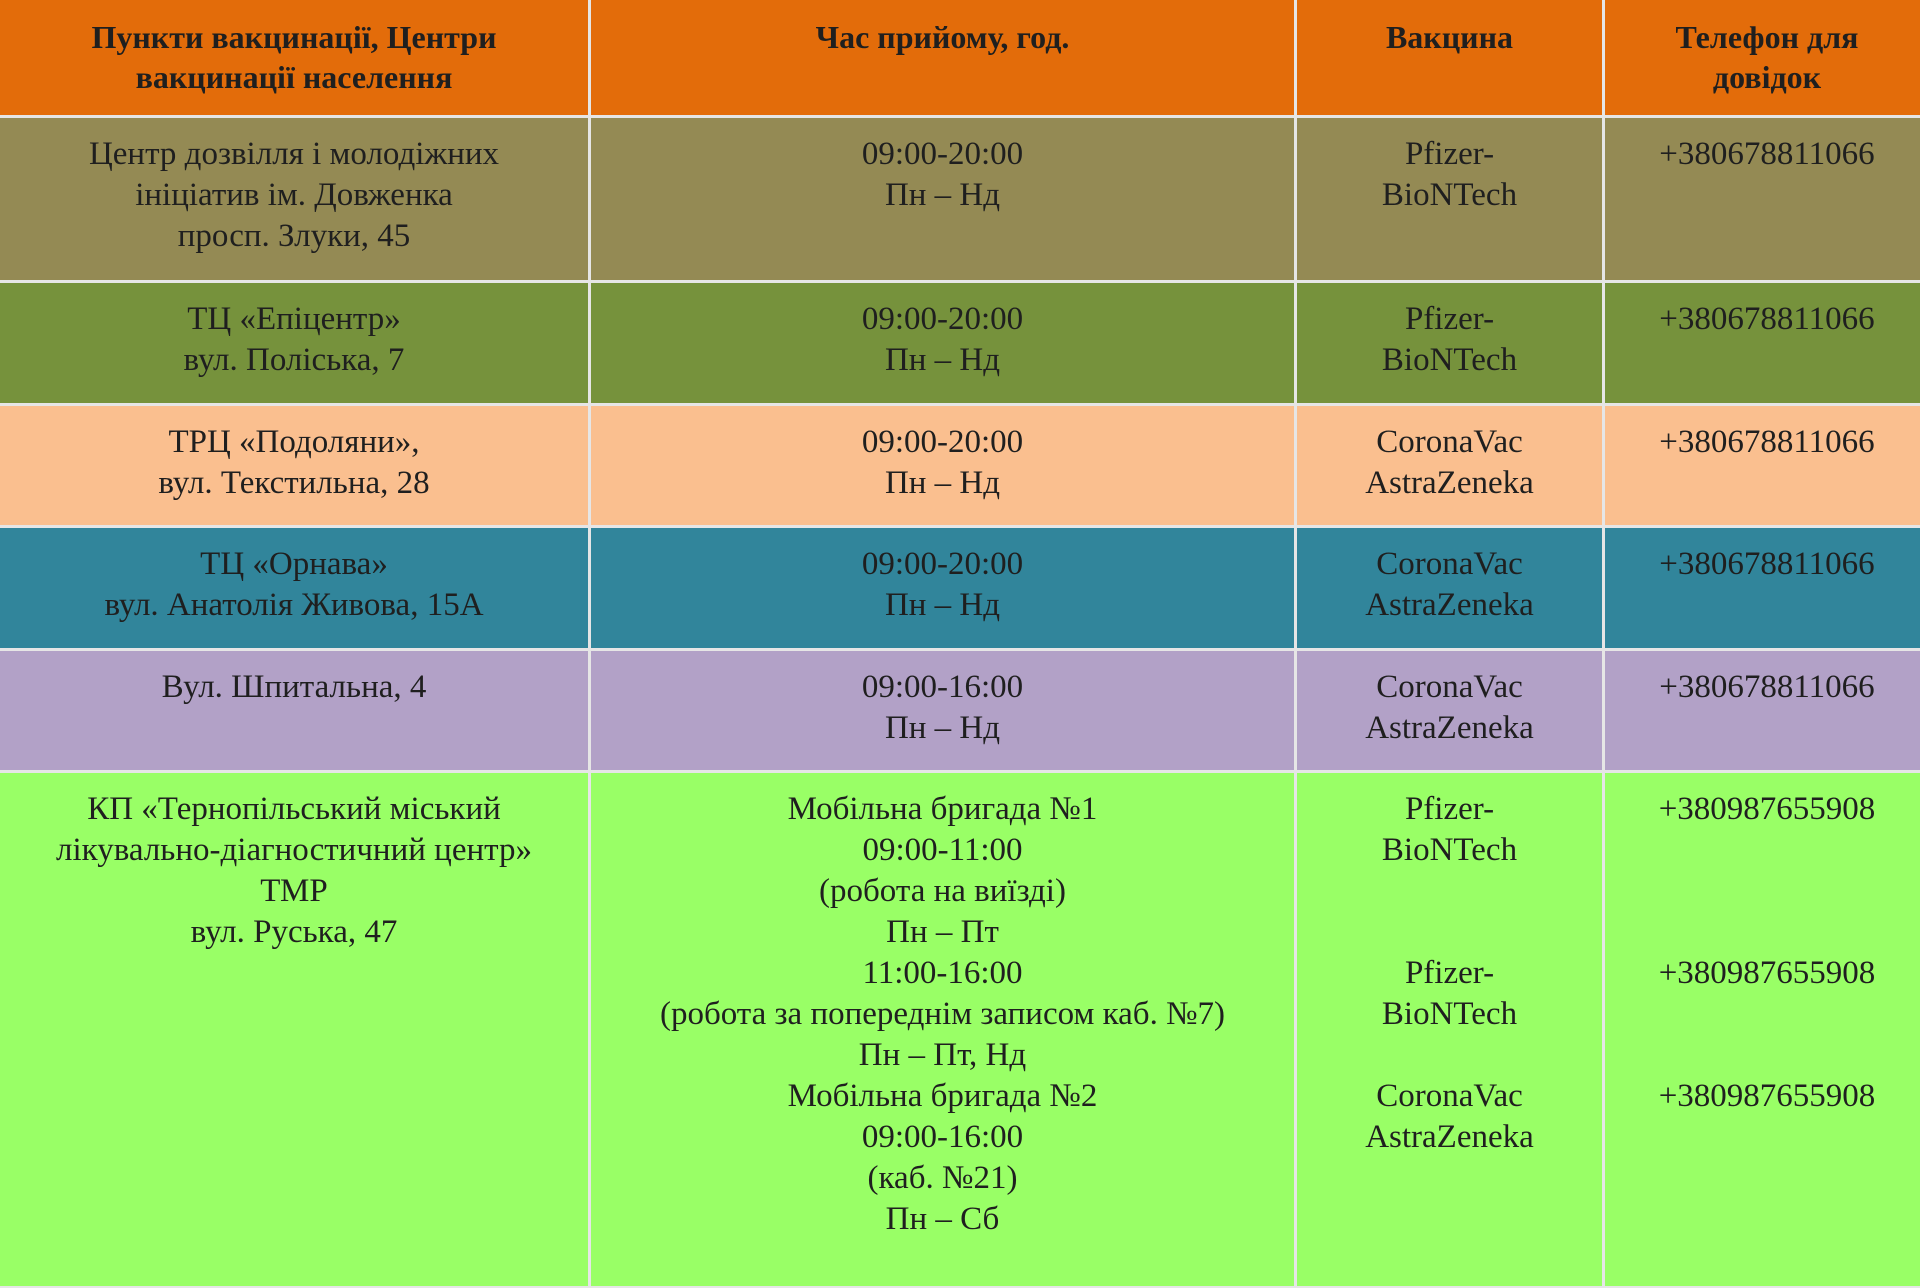 This screenshot has height=1288, width=1920. I want to click on row-3-vaccine-cell-line: CoronaVac, so click(1449, 442).